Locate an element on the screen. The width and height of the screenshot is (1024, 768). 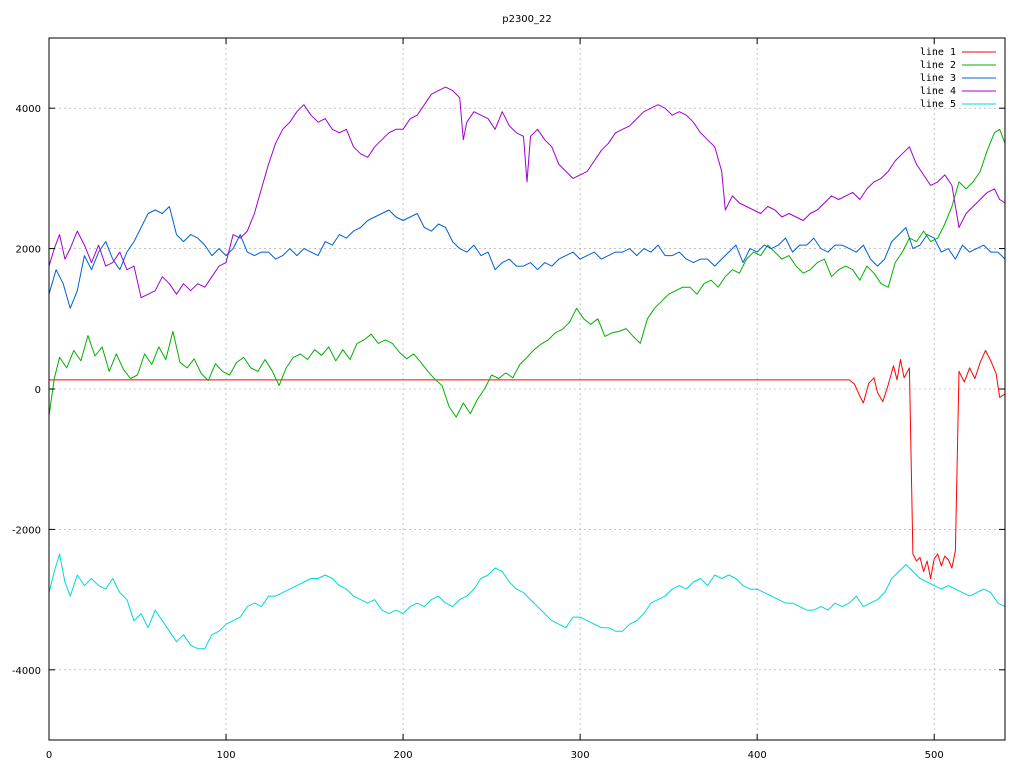
x-tick-label: 300 is located at coordinates (580, 755).